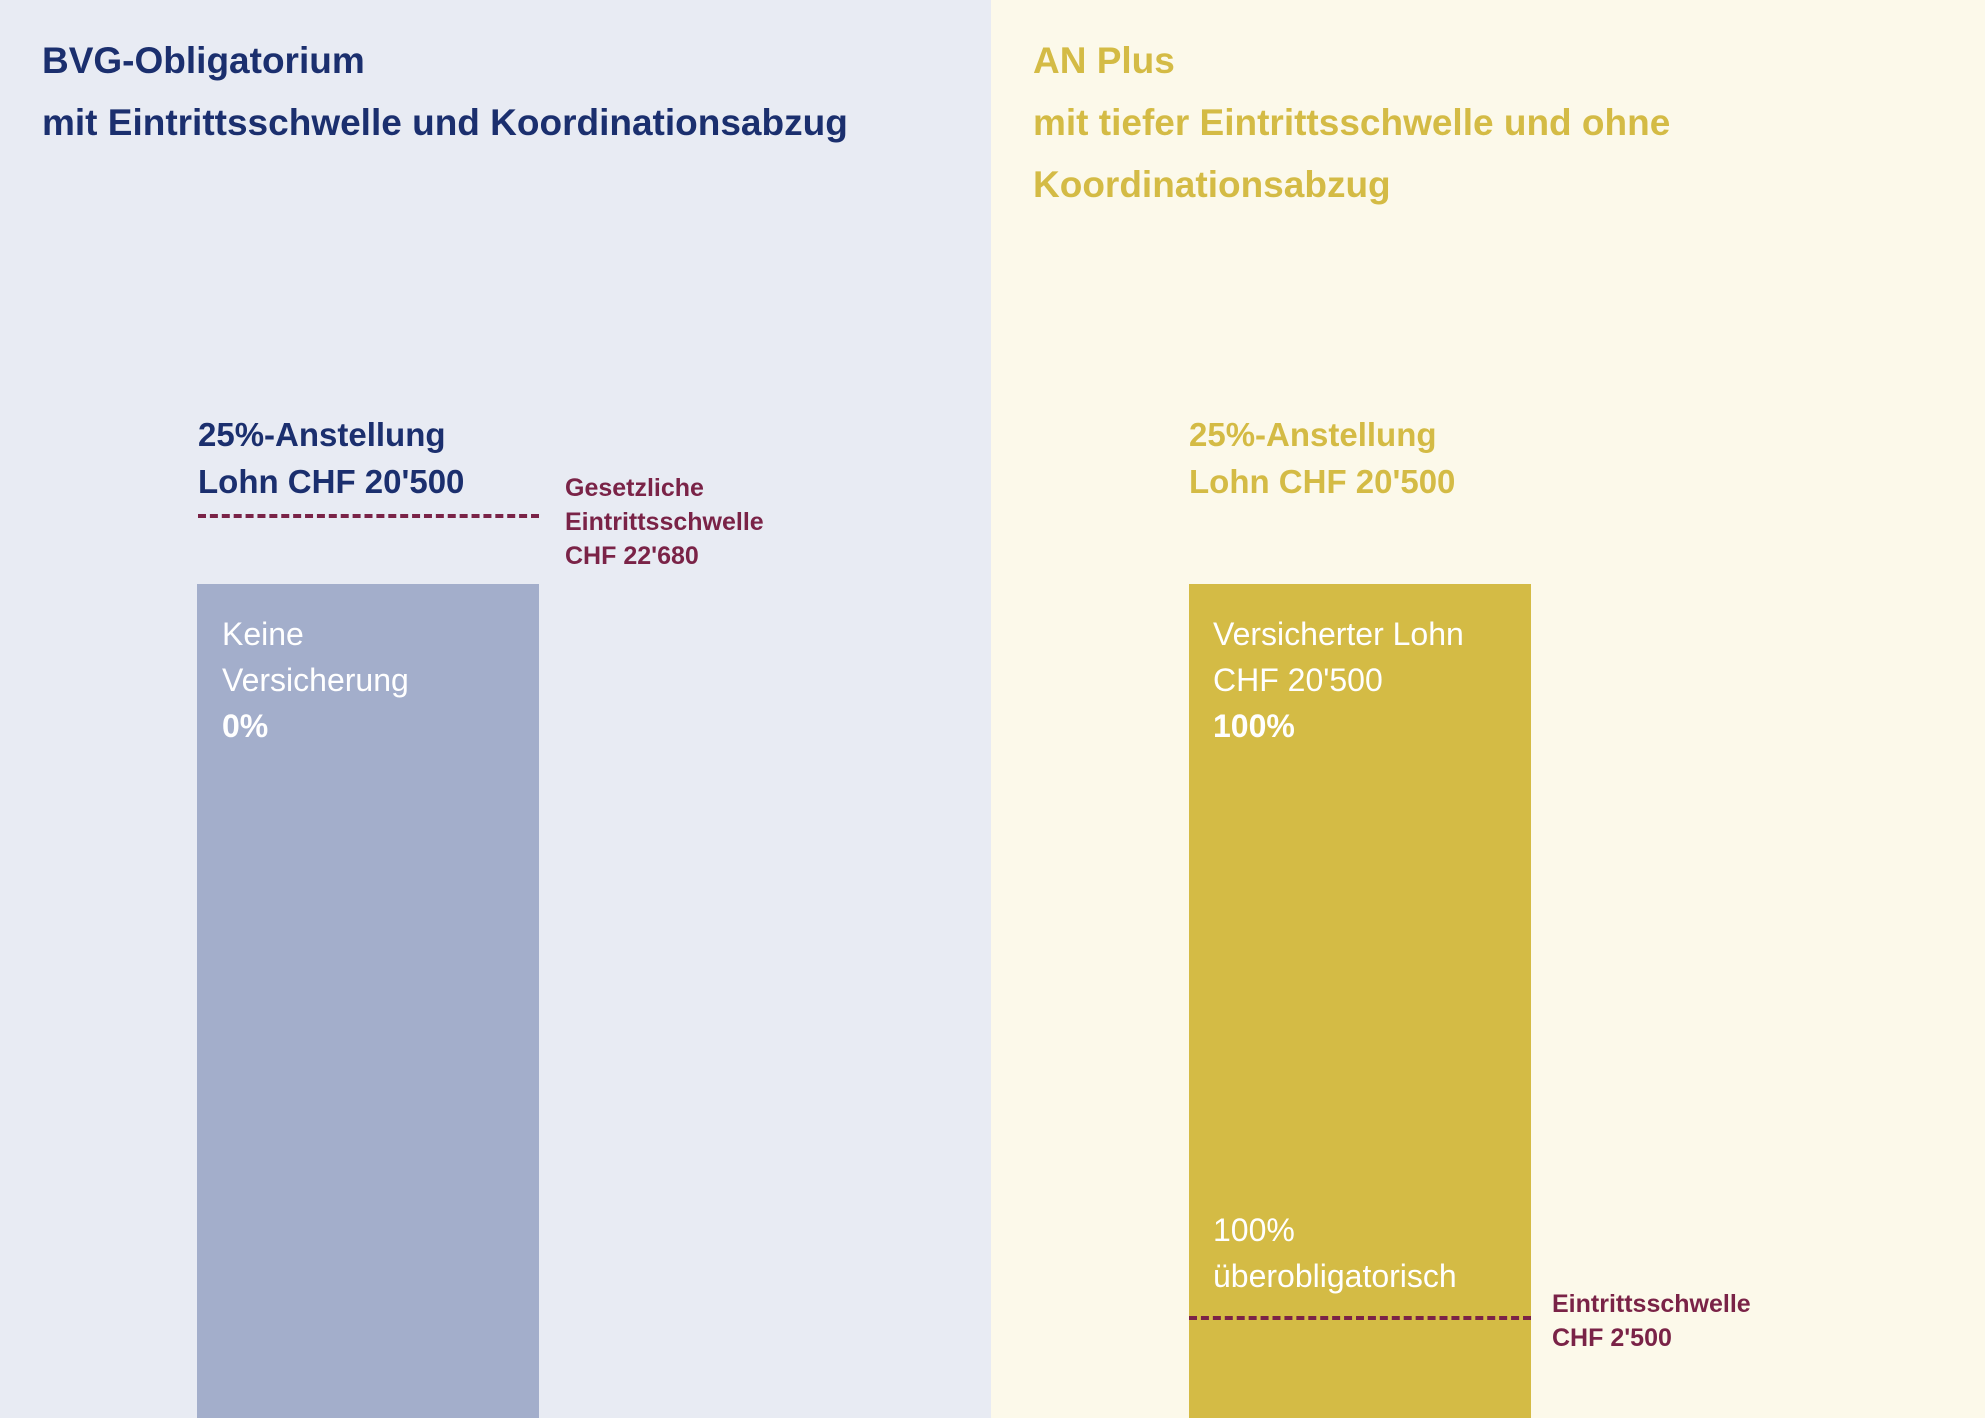  Describe the element at coordinates (1104, 60) in the screenshot. I see `title-line: AN Plus` at that location.